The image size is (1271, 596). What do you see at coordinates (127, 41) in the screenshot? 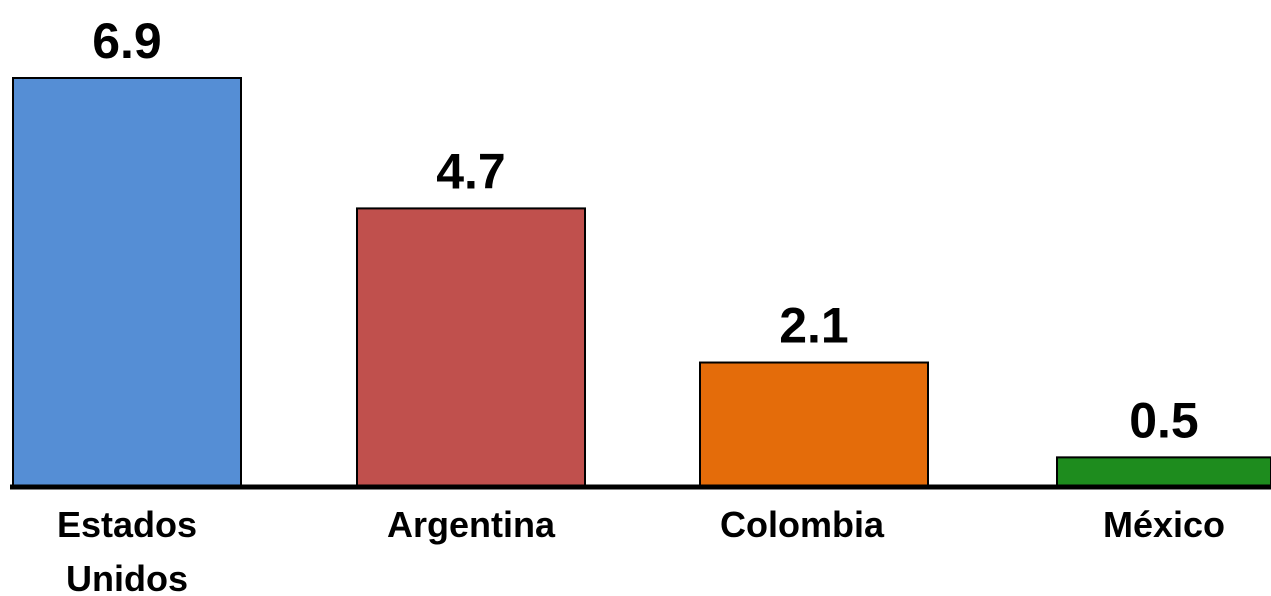
I see `value-label-1: 6.9` at bounding box center [127, 41].